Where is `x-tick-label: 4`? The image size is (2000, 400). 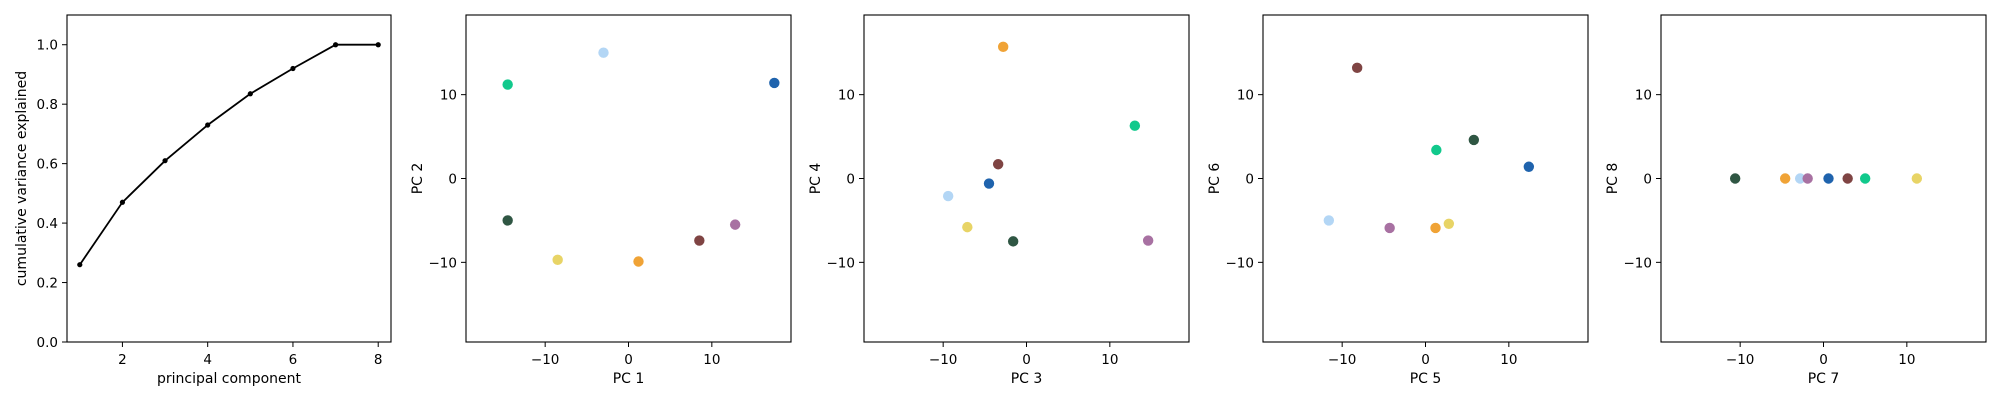 x-tick-label: 4 is located at coordinates (207, 360).